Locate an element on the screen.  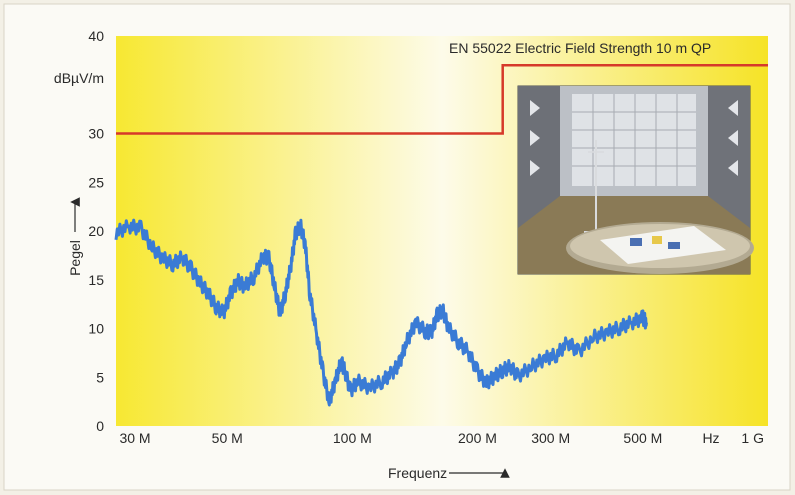
y-tick-label: 30 is located at coordinates (96, 134).